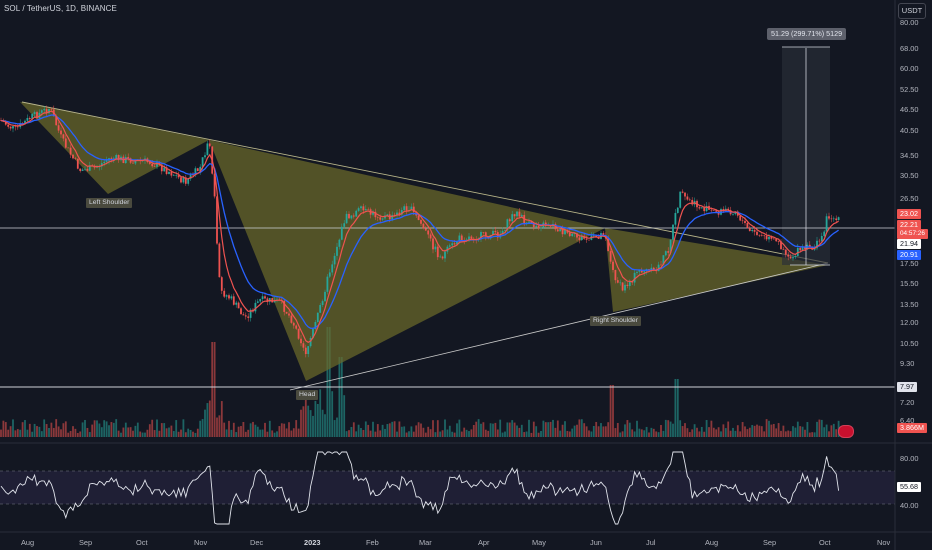  Describe the element at coordinates (912, 11) in the screenshot. I see `currency-button: USDT` at that location.